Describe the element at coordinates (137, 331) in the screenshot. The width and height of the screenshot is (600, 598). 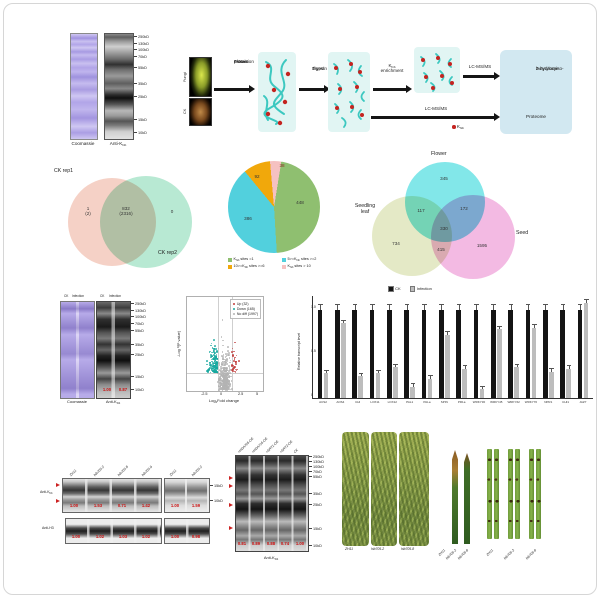
I see `mw-marker: 55kD` at that location.